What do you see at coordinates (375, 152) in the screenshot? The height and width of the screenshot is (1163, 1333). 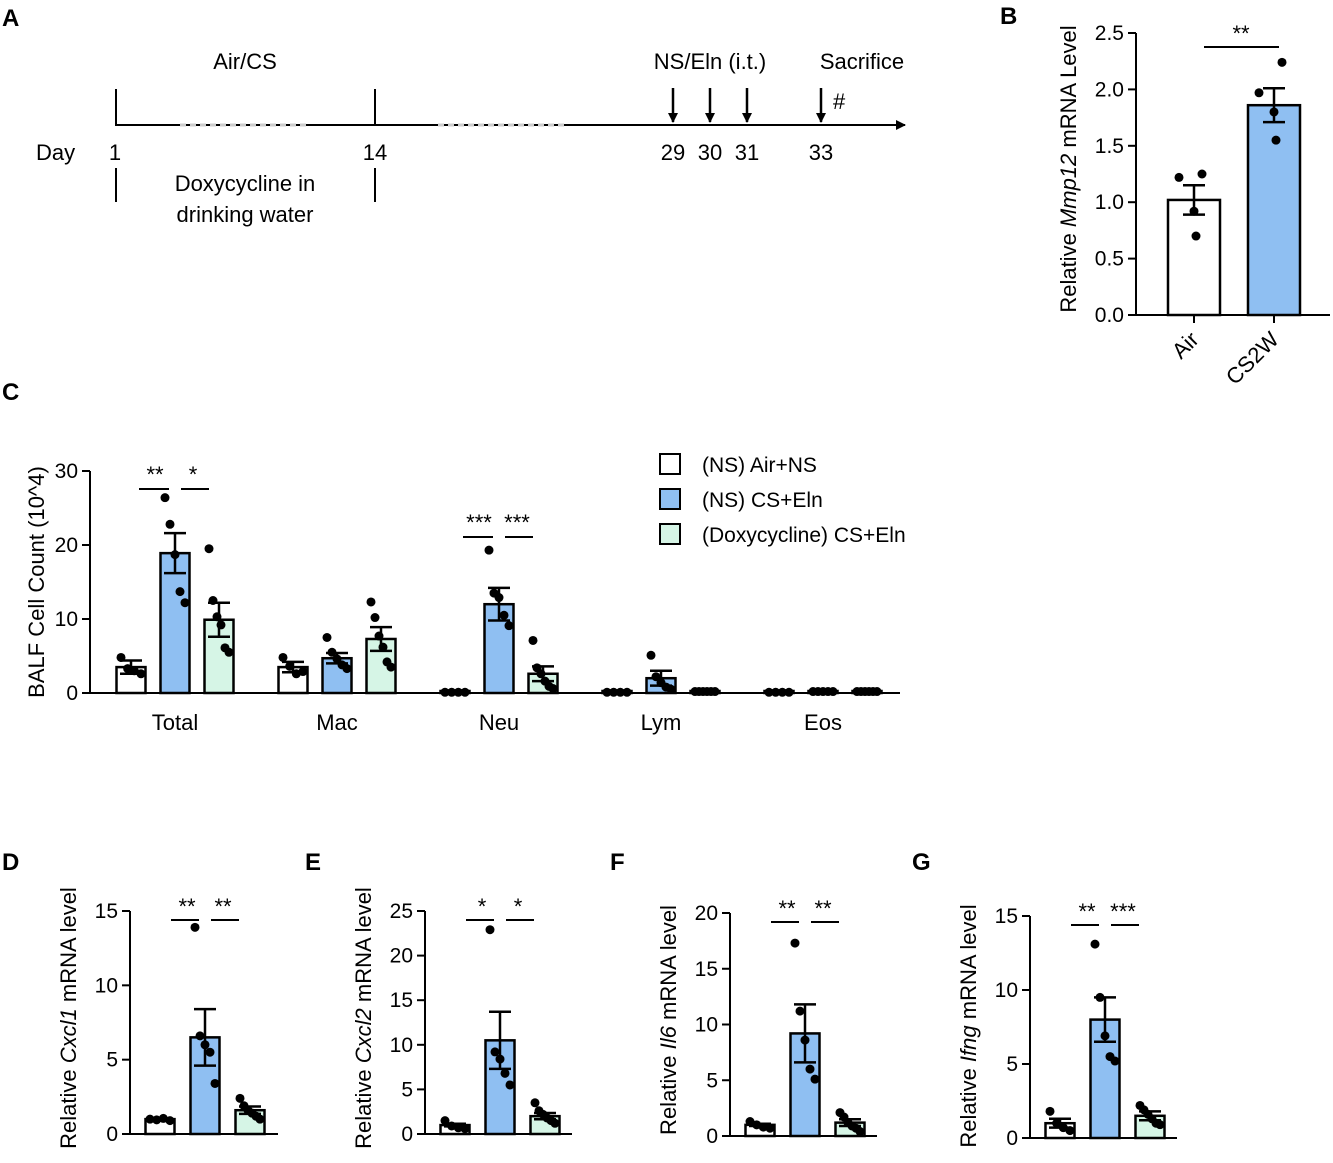 I see `day-14: 14` at bounding box center [375, 152].